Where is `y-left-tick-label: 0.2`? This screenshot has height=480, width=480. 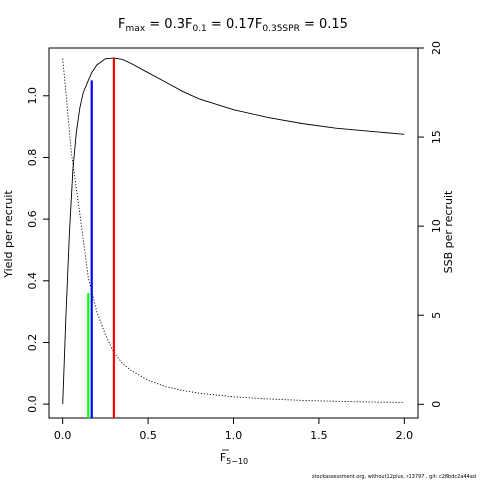 y-left-tick-label: 0.2 is located at coordinates (32, 343).